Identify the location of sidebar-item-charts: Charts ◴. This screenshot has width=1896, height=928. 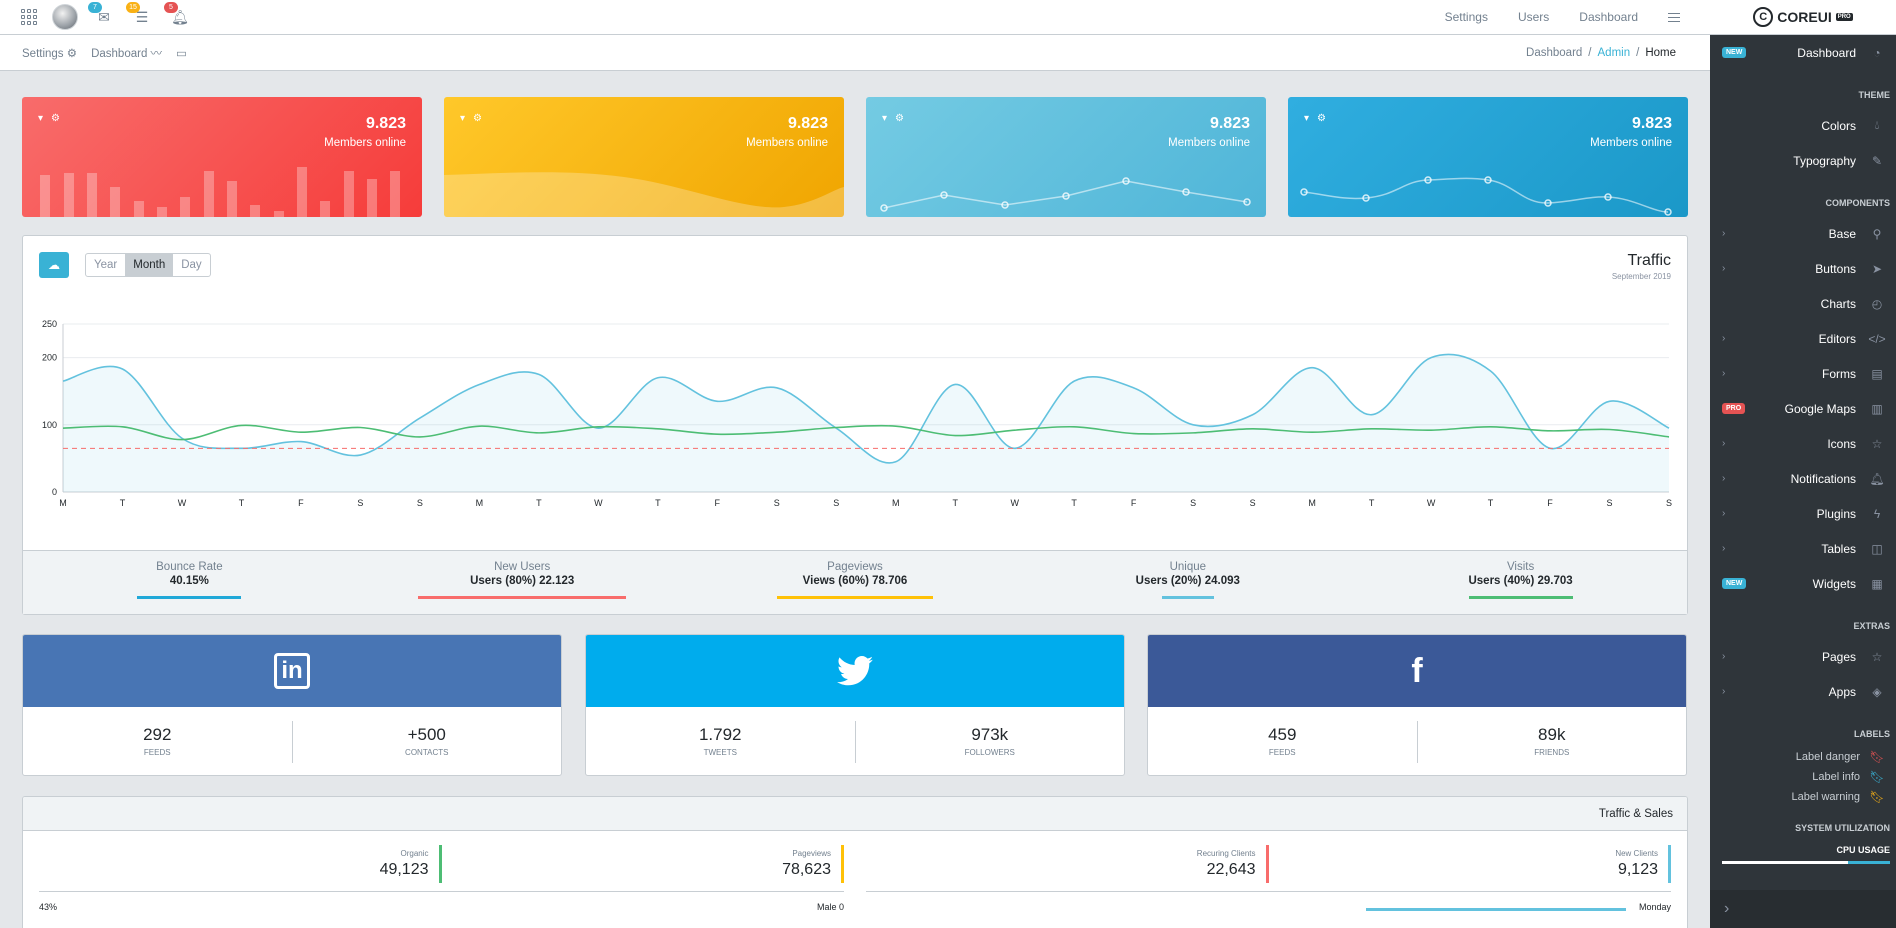
(1803, 303).